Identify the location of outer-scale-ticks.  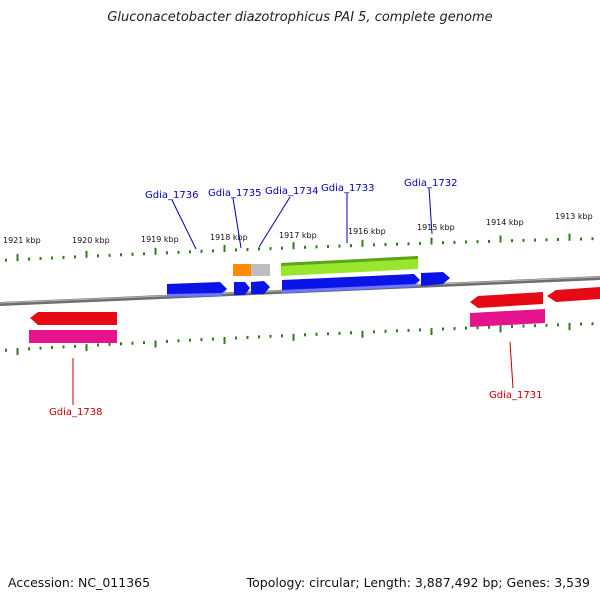
(299, 247).